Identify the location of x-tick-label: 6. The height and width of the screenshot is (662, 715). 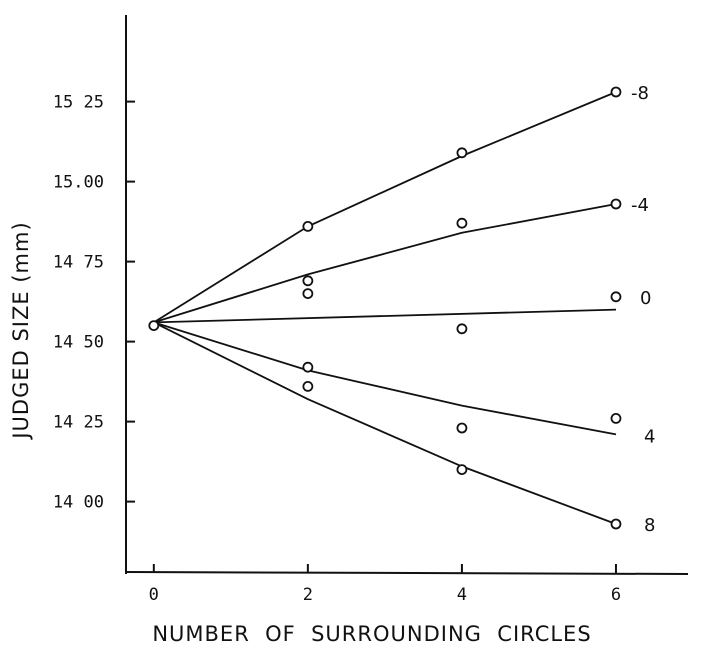
(616, 595).